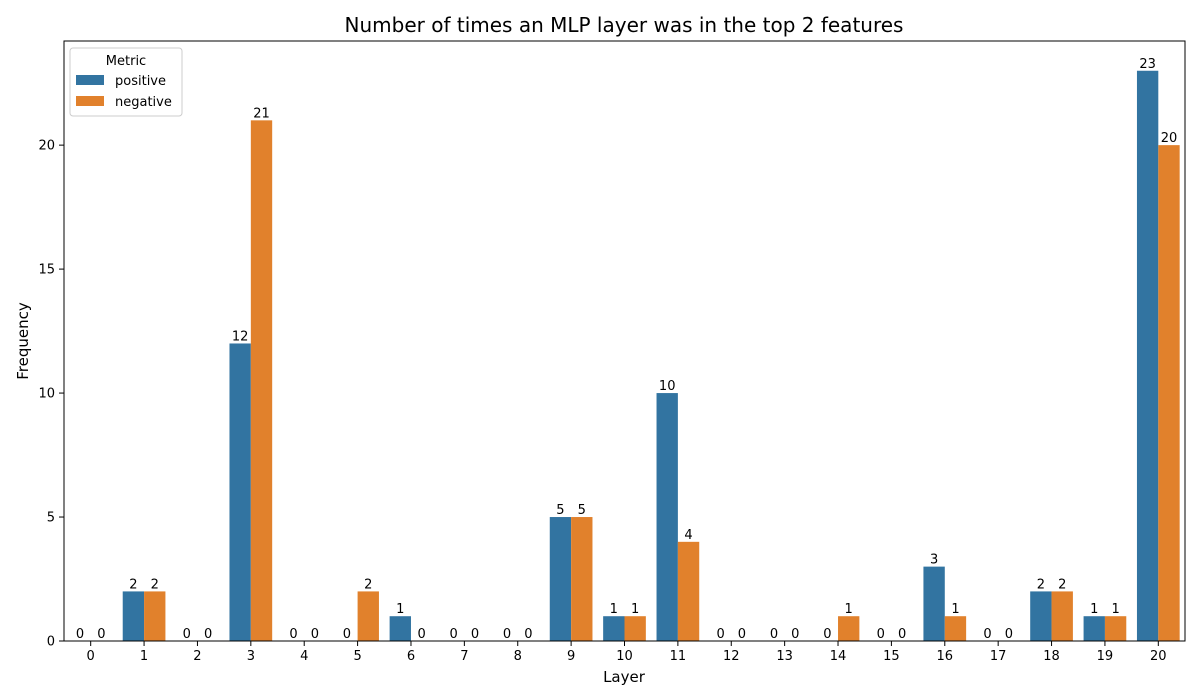  What do you see at coordinates (261, 113) in the screenshot?
I see `bar-value-label: 21` at bounding box center [261, 113].